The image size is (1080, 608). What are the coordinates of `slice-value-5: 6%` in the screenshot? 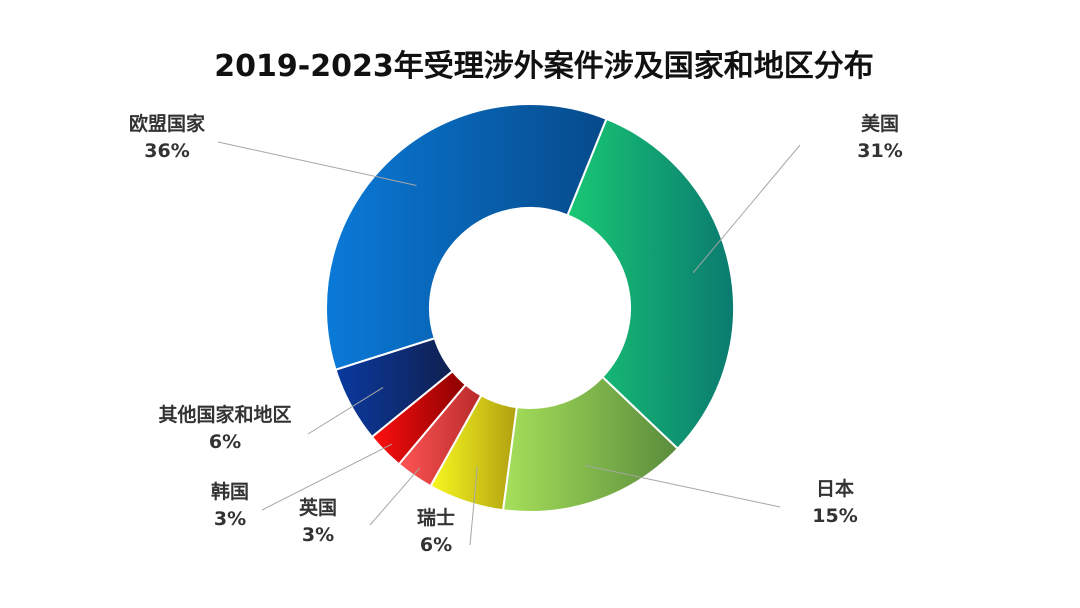 It's located at (225, 442).